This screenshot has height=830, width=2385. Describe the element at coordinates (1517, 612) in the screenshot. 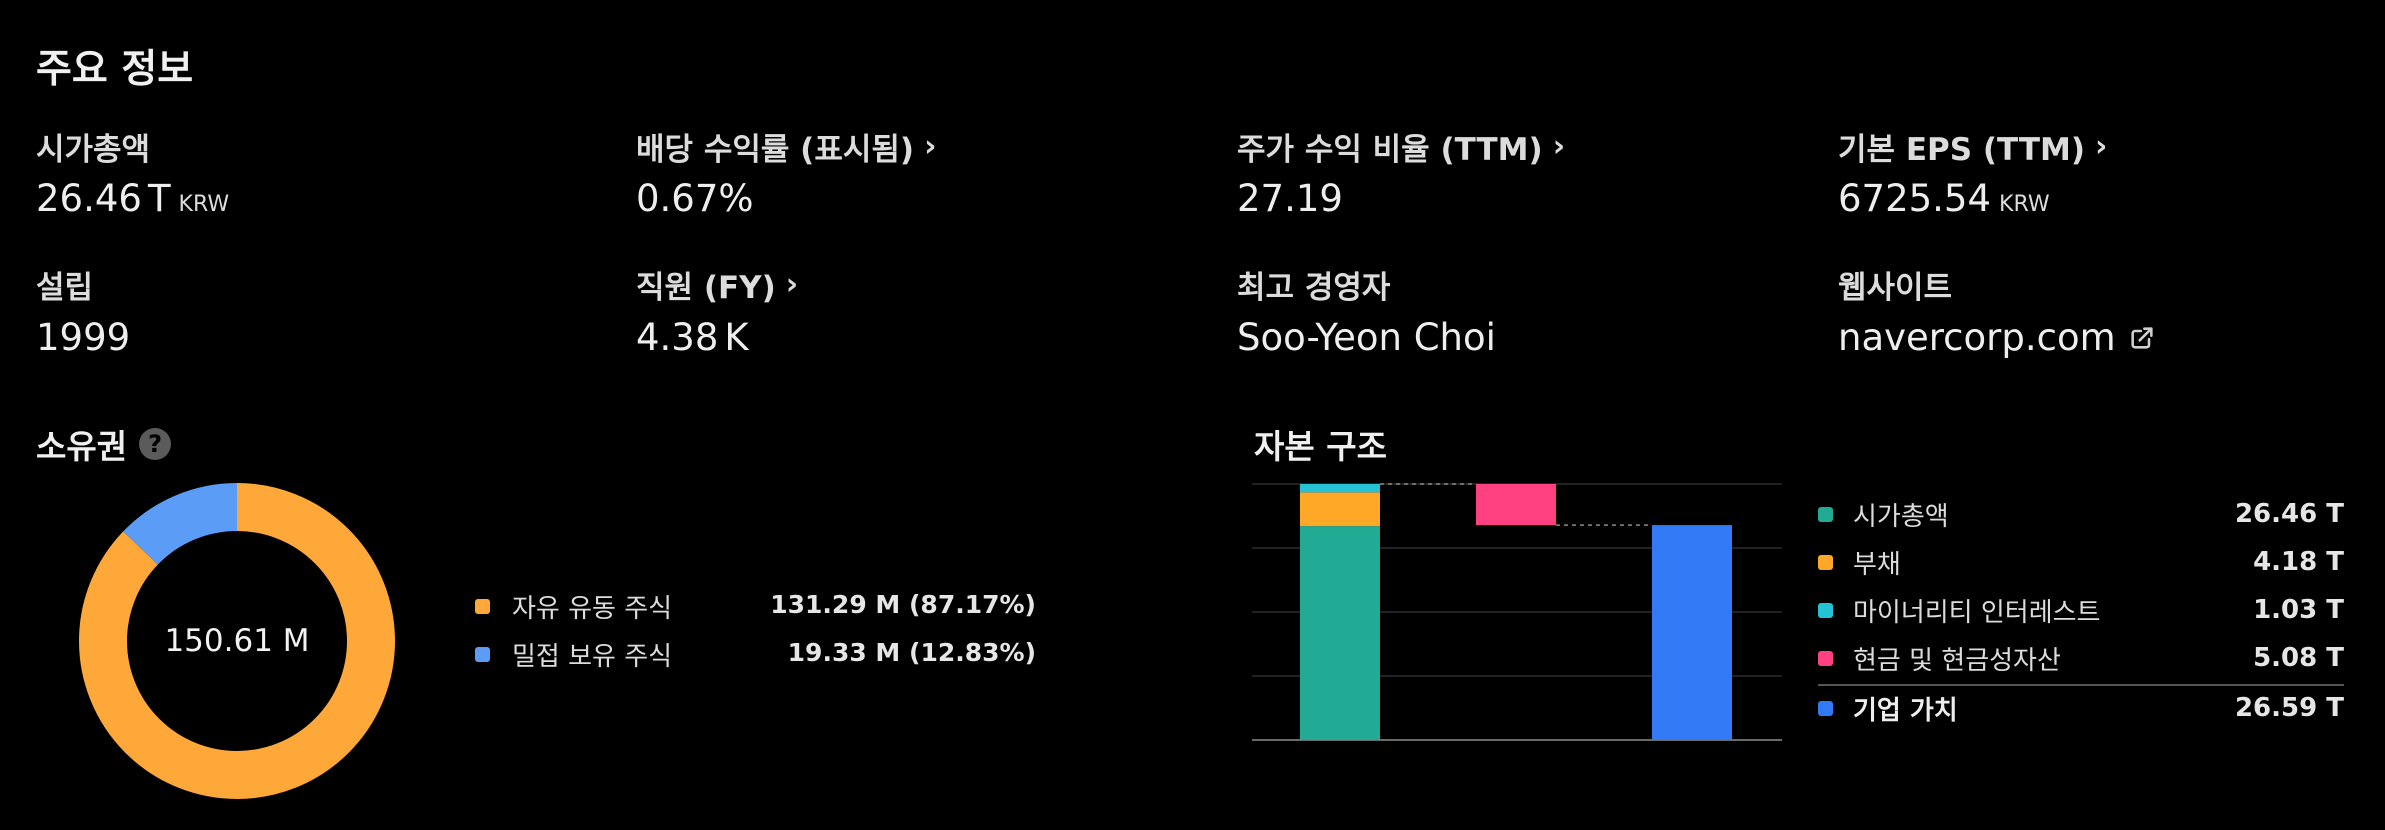

I see `capital-structure-chart` at that location.